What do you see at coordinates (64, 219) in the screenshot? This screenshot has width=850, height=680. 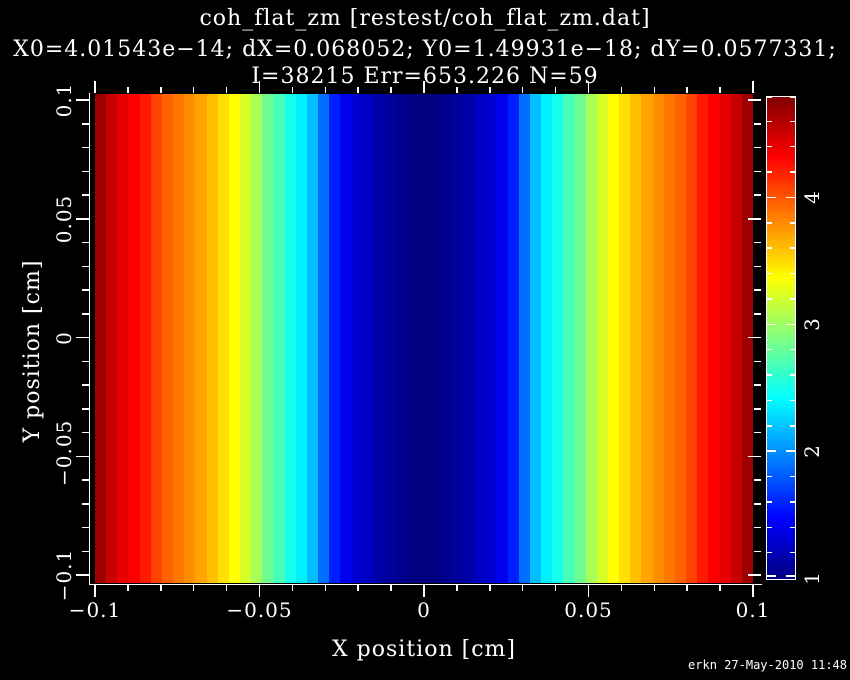 I see `y-tick-label: 0.05` at bounding box center [64, 219].